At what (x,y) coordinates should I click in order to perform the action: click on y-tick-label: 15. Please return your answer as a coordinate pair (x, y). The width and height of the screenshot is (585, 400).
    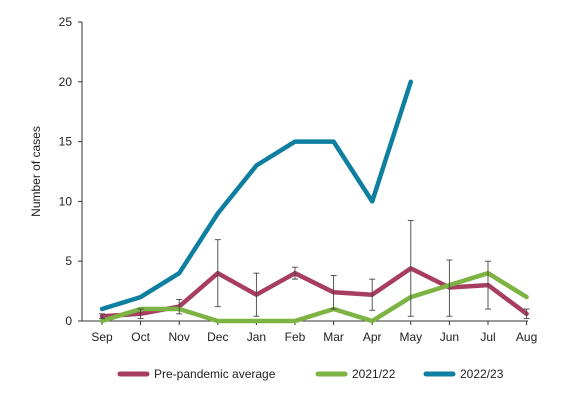
    Looking at the image, I should click on (66, 142).